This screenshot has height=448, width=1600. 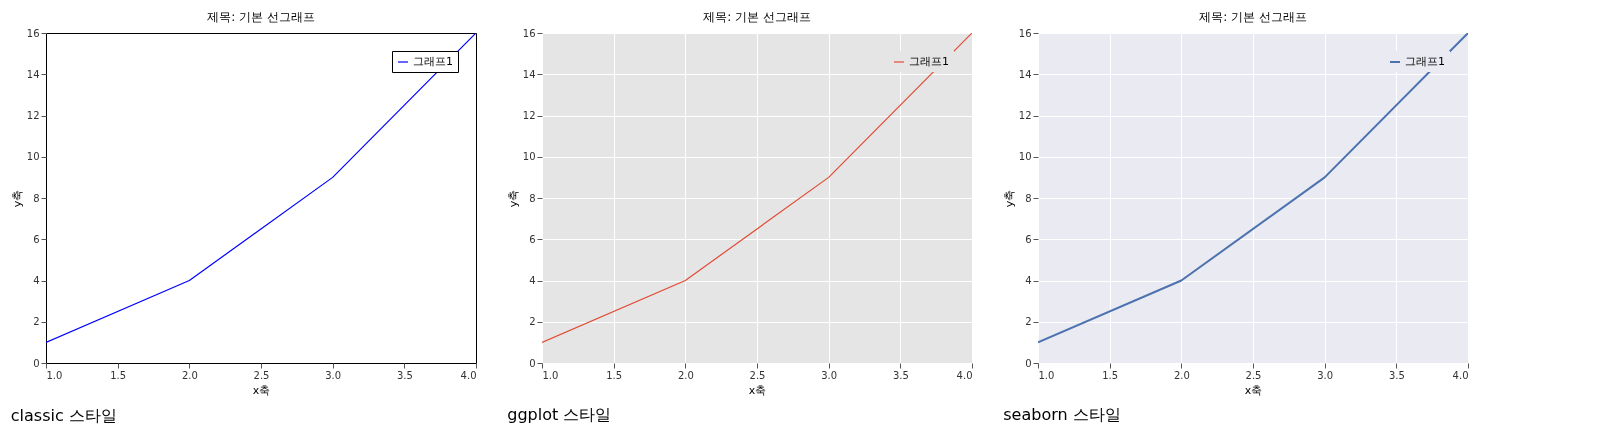 I want to click on text: classic 스타일, so click(x=63, y=415).